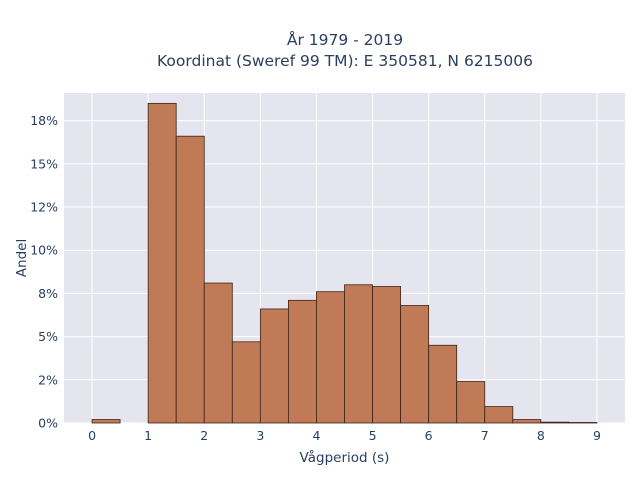  I want to click on x-tick-label: 9, so click(597, 435).